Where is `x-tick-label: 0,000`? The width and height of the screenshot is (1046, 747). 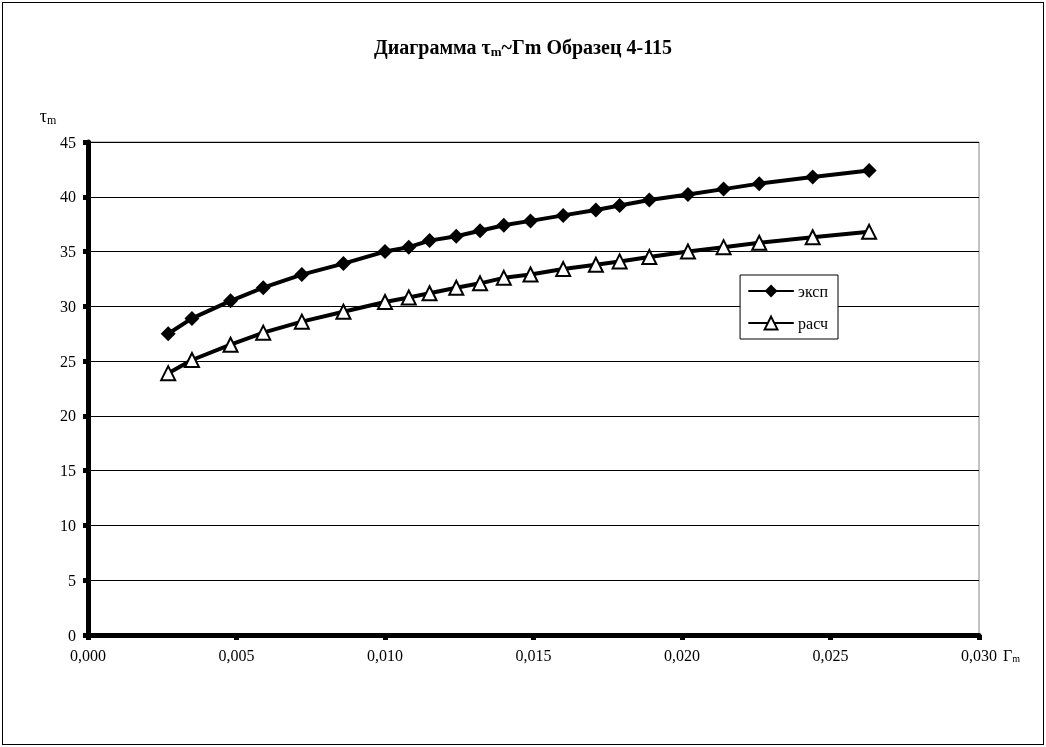 x-tick-label: 0,000 is located at coordinates (88, 655).